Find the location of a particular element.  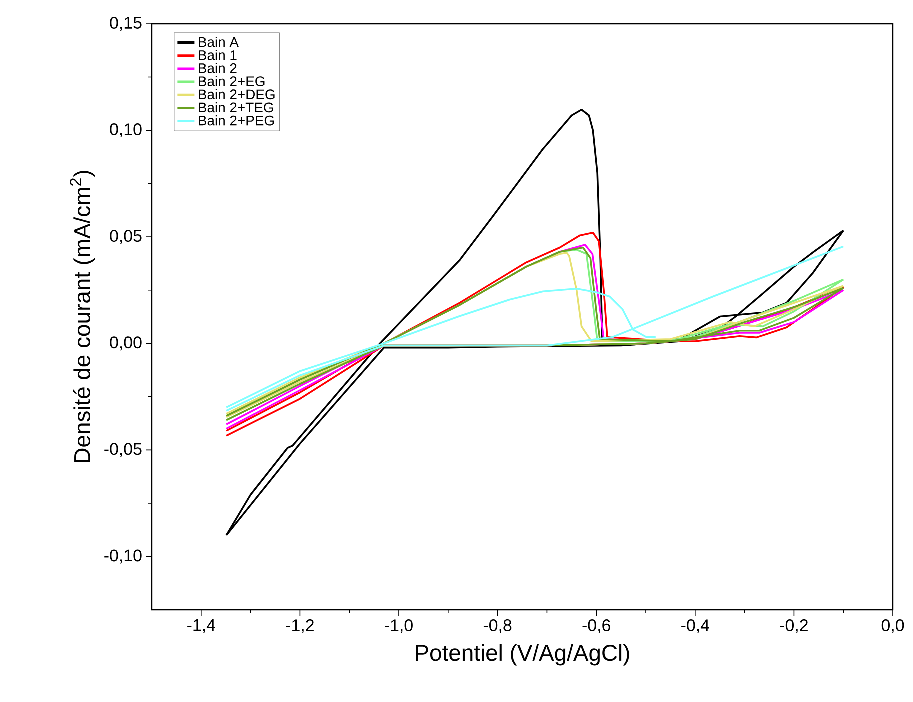

y-tick-label: -0,10 is located at coordinates (123, 557).